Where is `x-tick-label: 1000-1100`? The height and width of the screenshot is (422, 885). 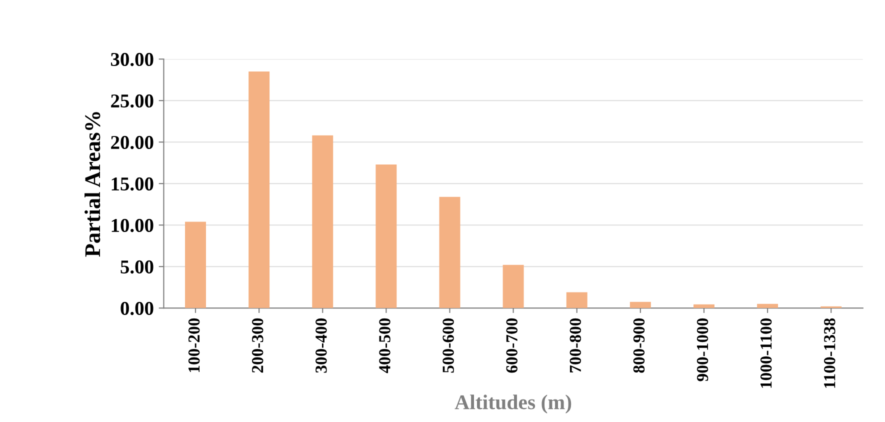 x-tick-label: 1000-1100 is located at coordinates (766, 353).